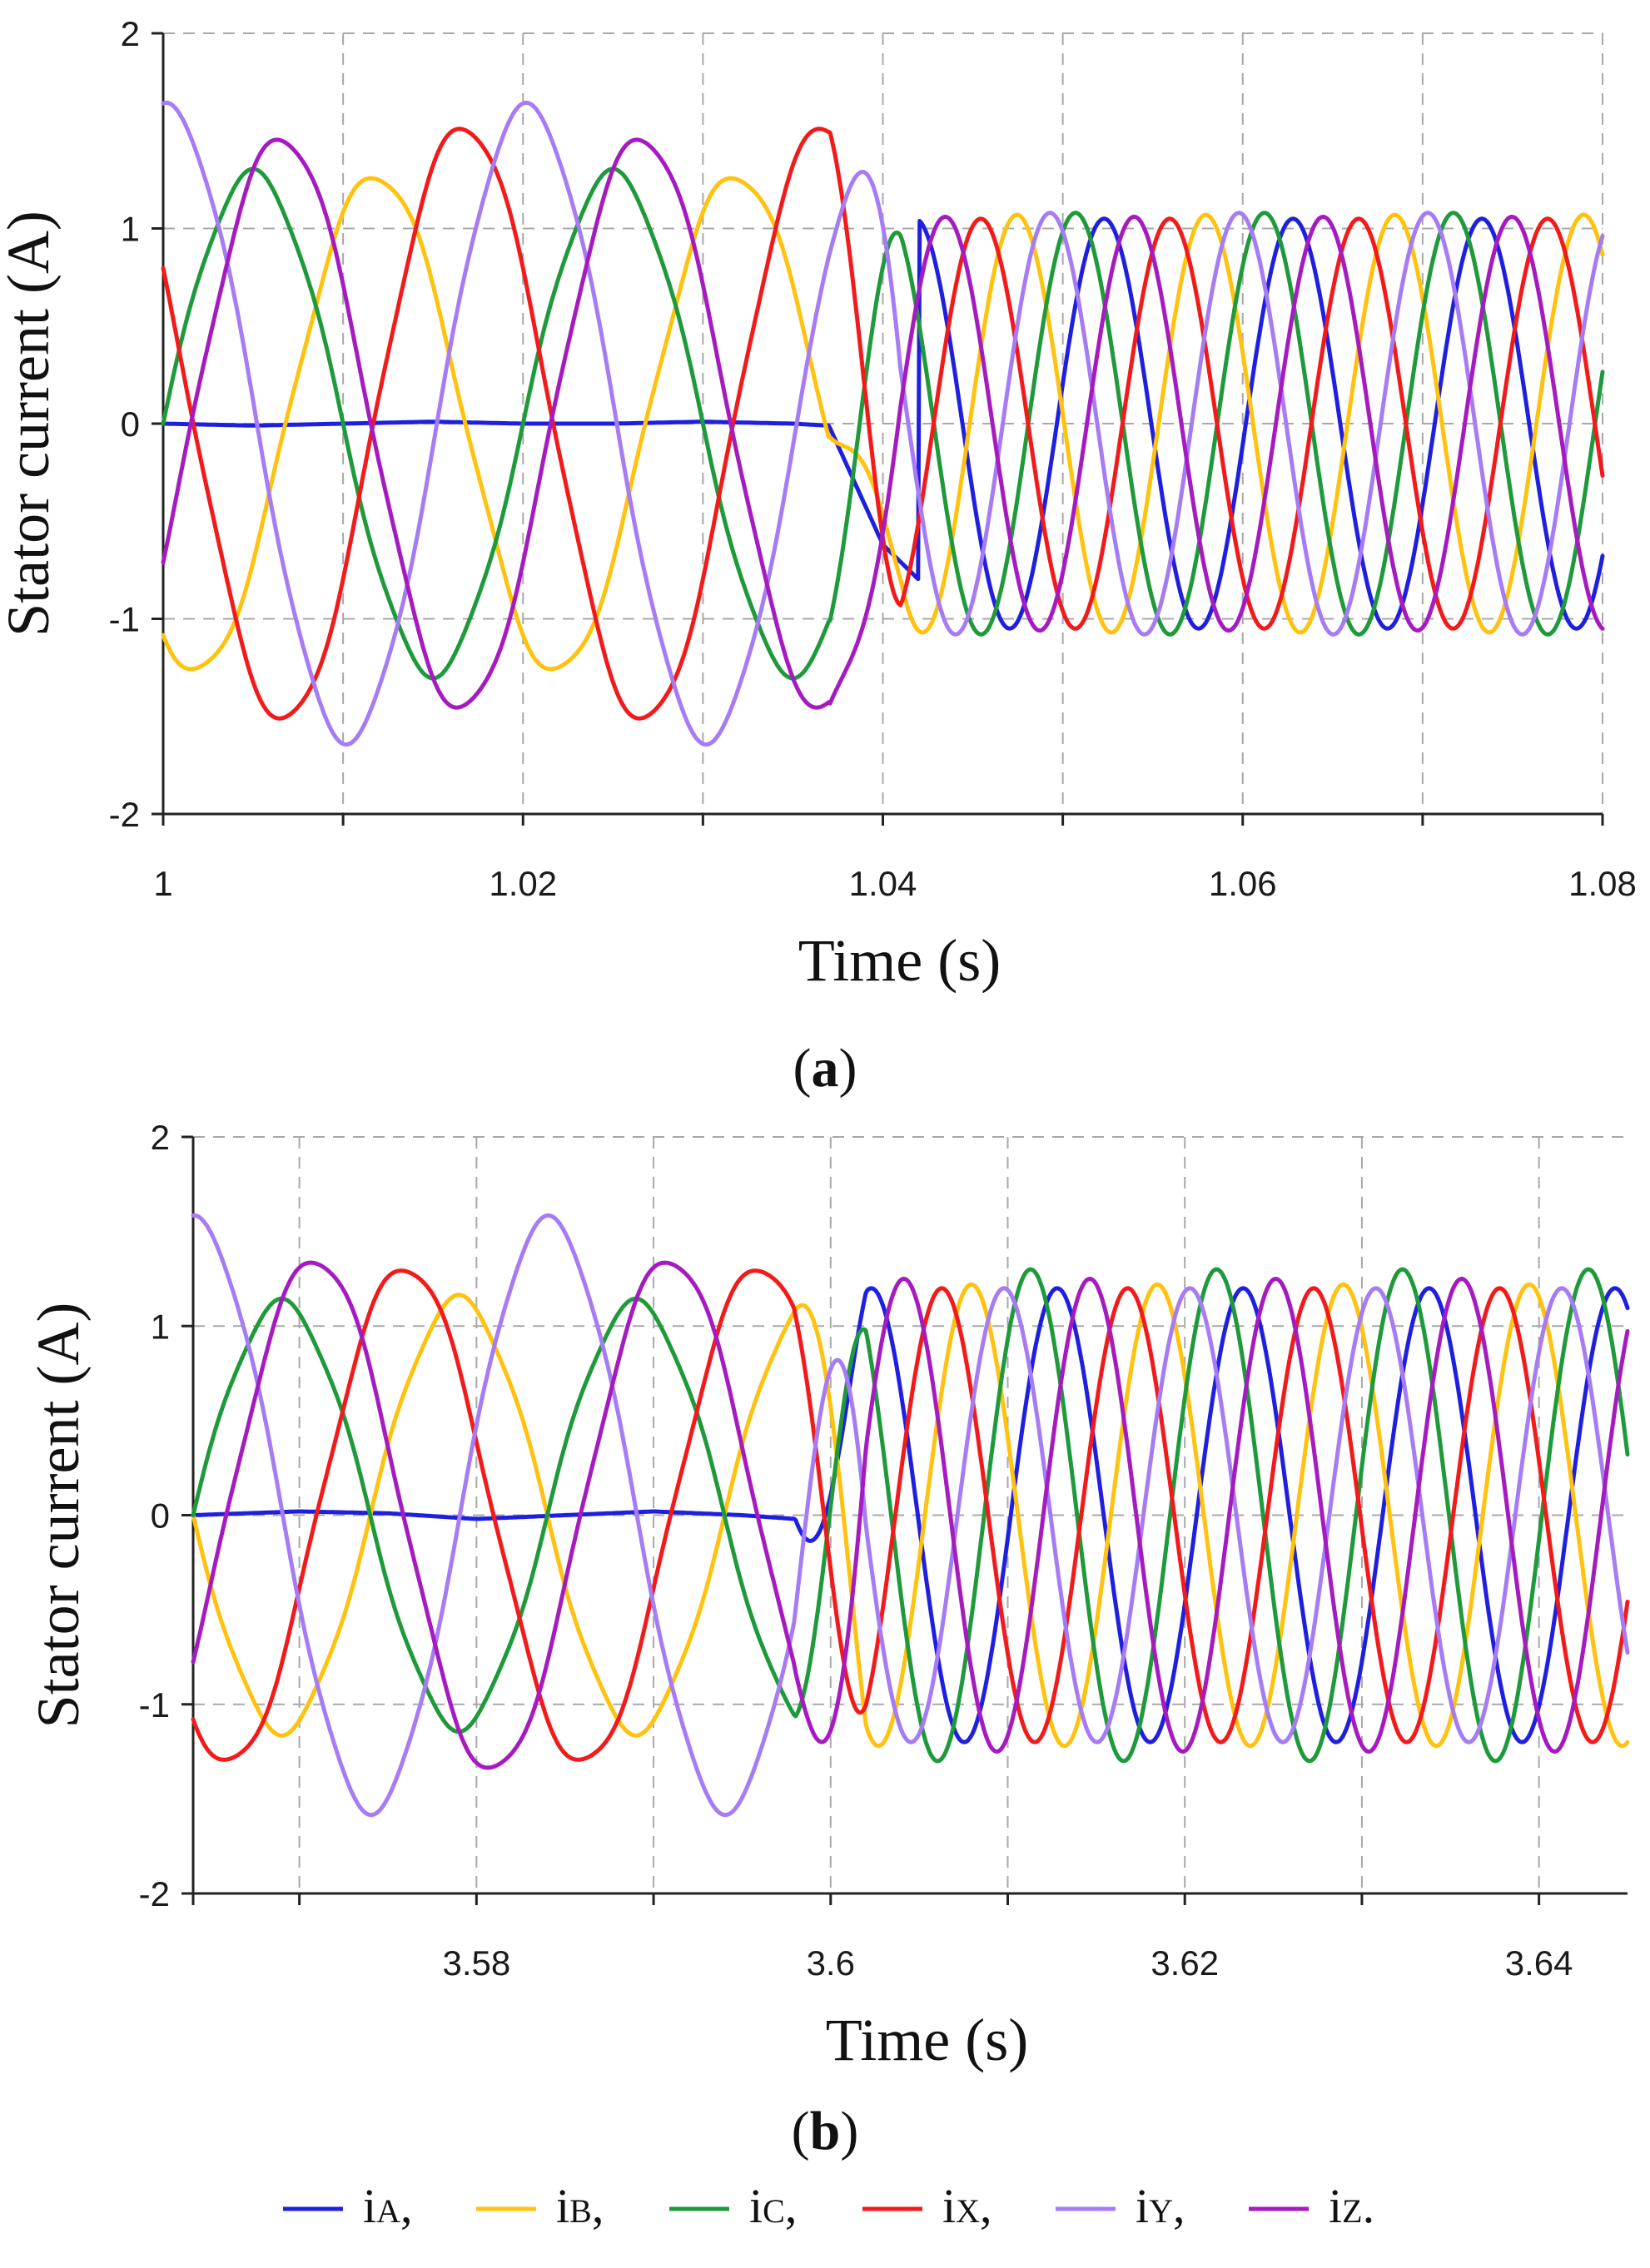 The height and width of the screenshot is (2268, 1650). I want to click on legend: iA, iB, iC, iX, iY, iZ., so click(828, 2206).